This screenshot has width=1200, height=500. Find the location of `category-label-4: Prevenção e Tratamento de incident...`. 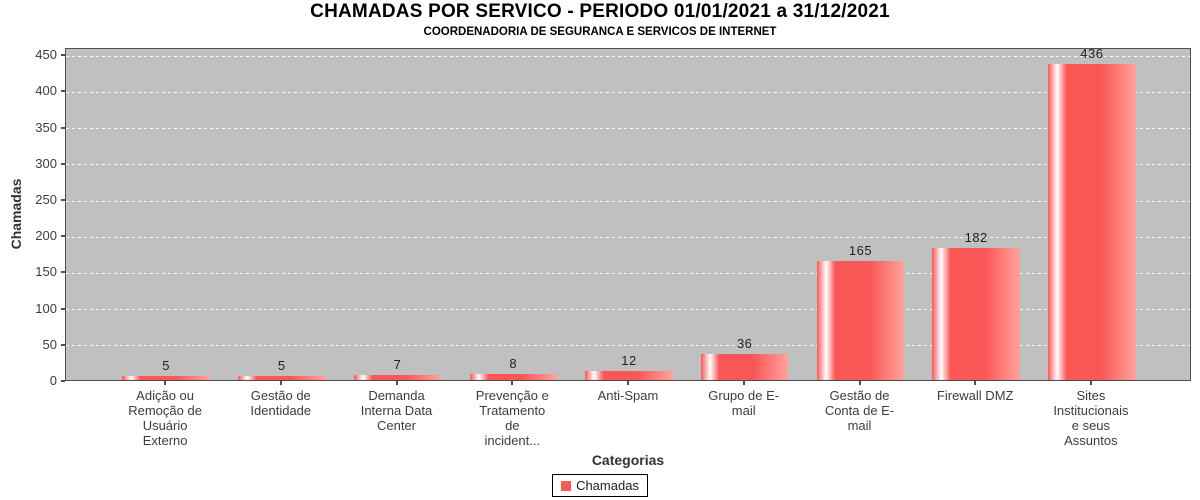

category-label-4: Prevenção e Tratamento de incident... is located at coordinates (512, 418).